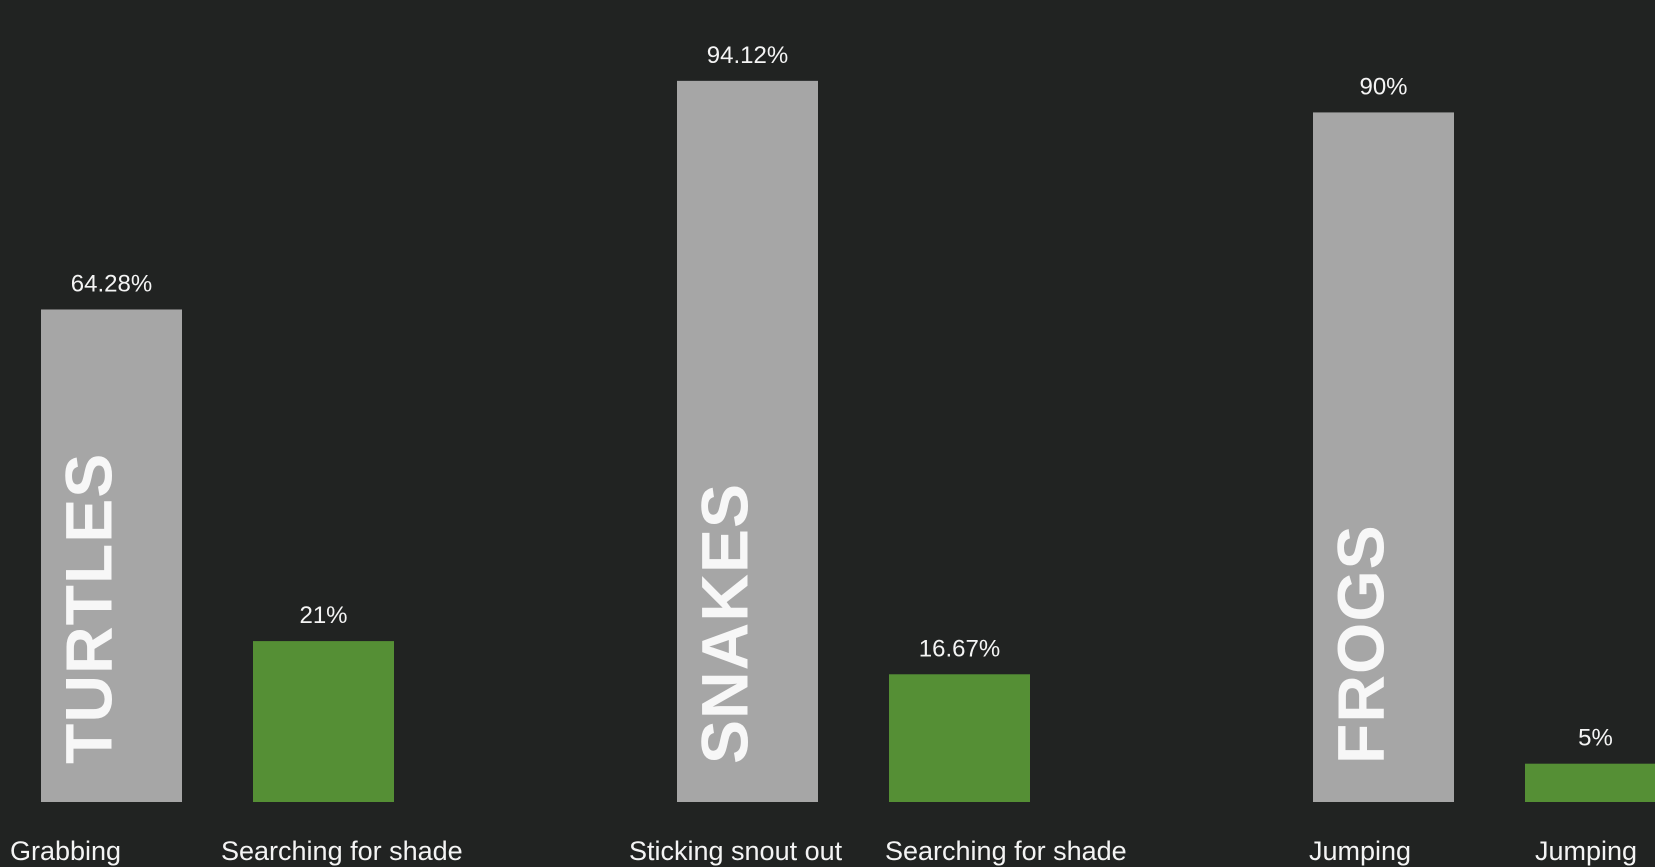 Image resolution: width=1655 pixels, height=867 pixels. I want to click on data-label: 16.67%, so click(959, 648).